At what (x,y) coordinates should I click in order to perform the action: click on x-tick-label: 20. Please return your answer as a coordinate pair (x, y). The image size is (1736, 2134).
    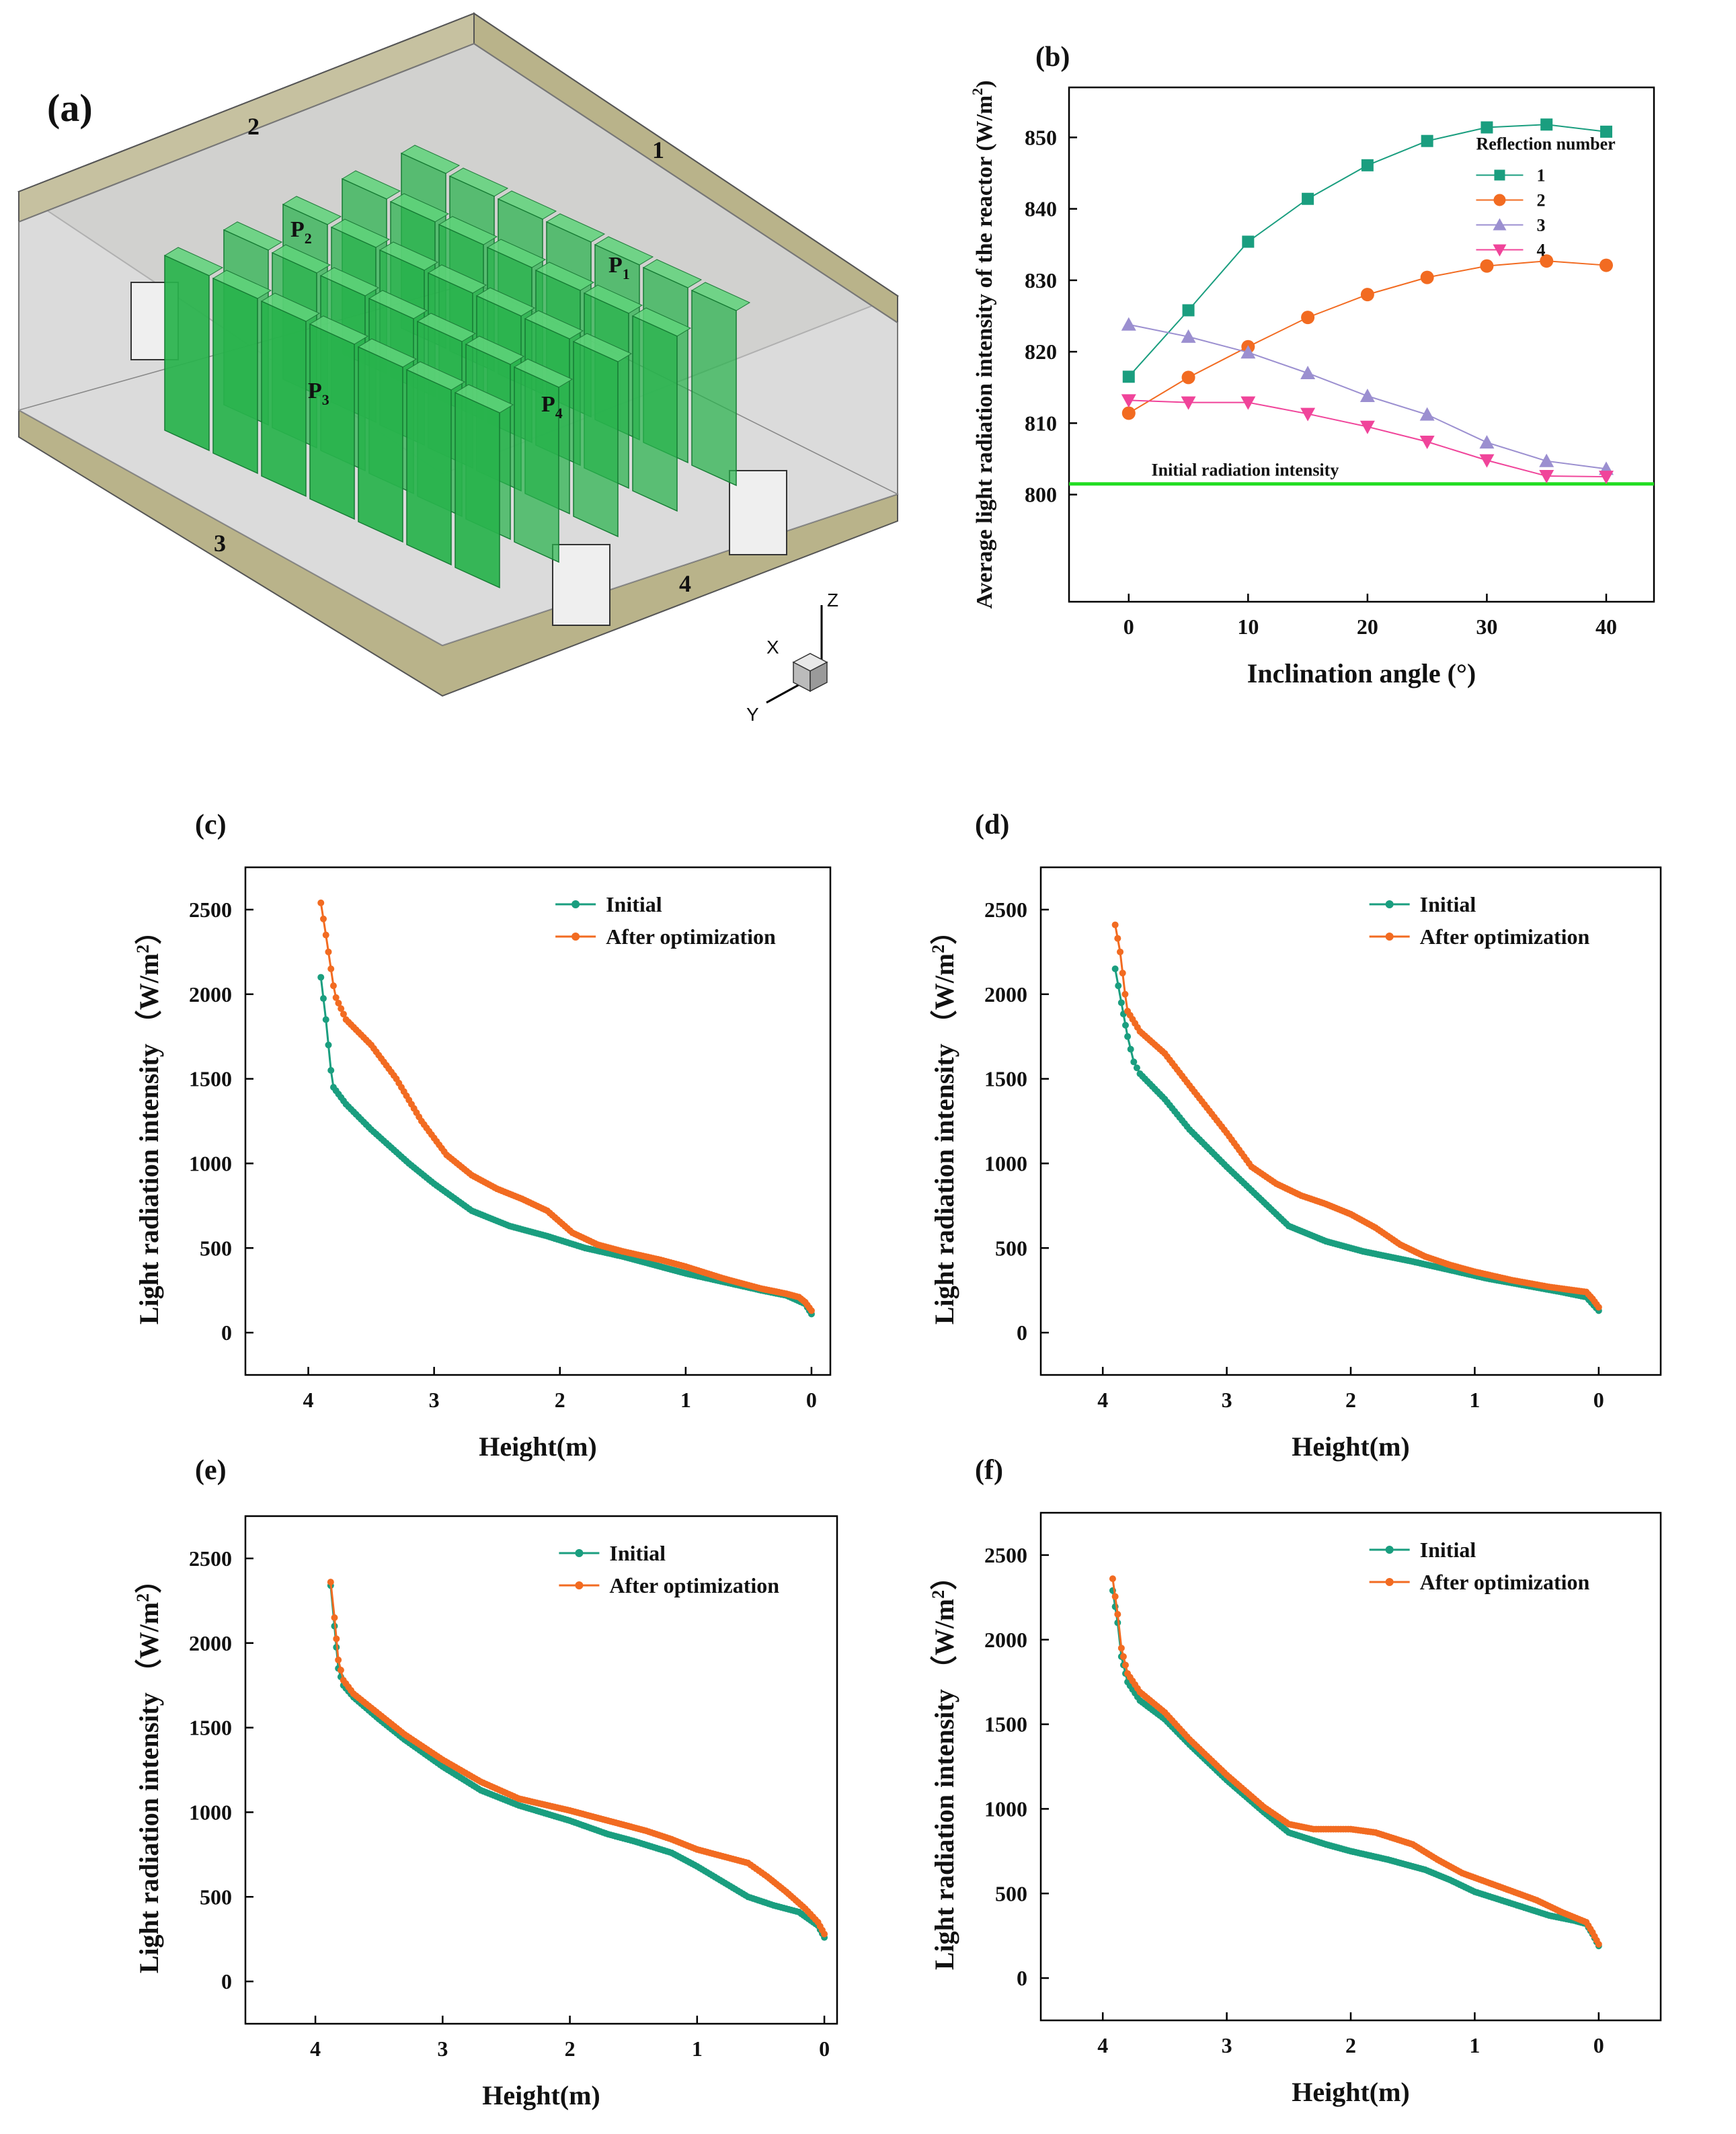
    Looking at the image, I should click on (1367, 627).